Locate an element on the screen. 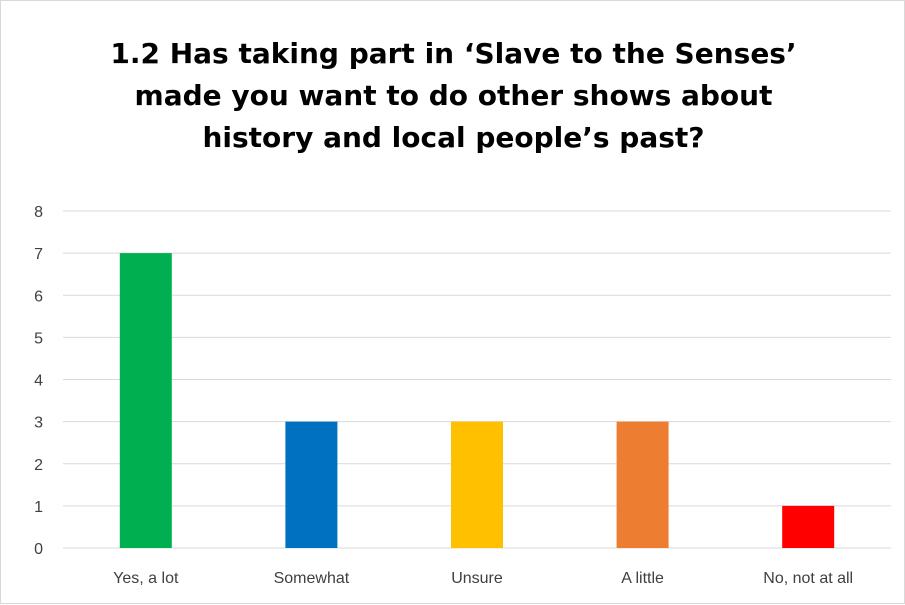 Image resolution: width=905 pixels, height=605 pixels. y-tick-label: 4 is located at coordinates (38, 381).